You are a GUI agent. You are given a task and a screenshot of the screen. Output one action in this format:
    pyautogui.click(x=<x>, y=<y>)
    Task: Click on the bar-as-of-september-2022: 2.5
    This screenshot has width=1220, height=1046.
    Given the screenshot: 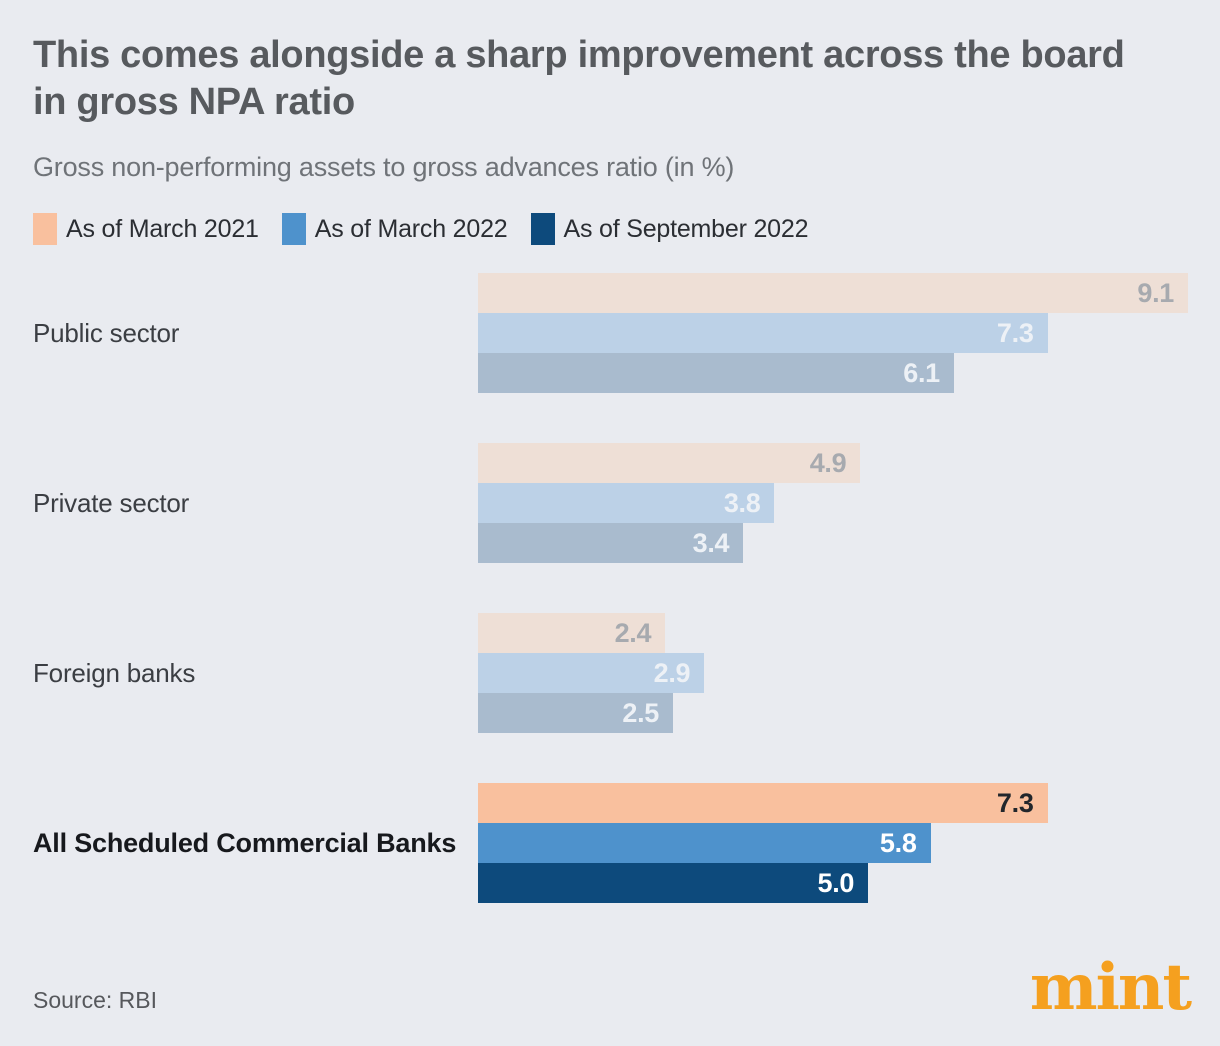 What is the action you would take?
    pyautogui.click(x=576, y=713)
    